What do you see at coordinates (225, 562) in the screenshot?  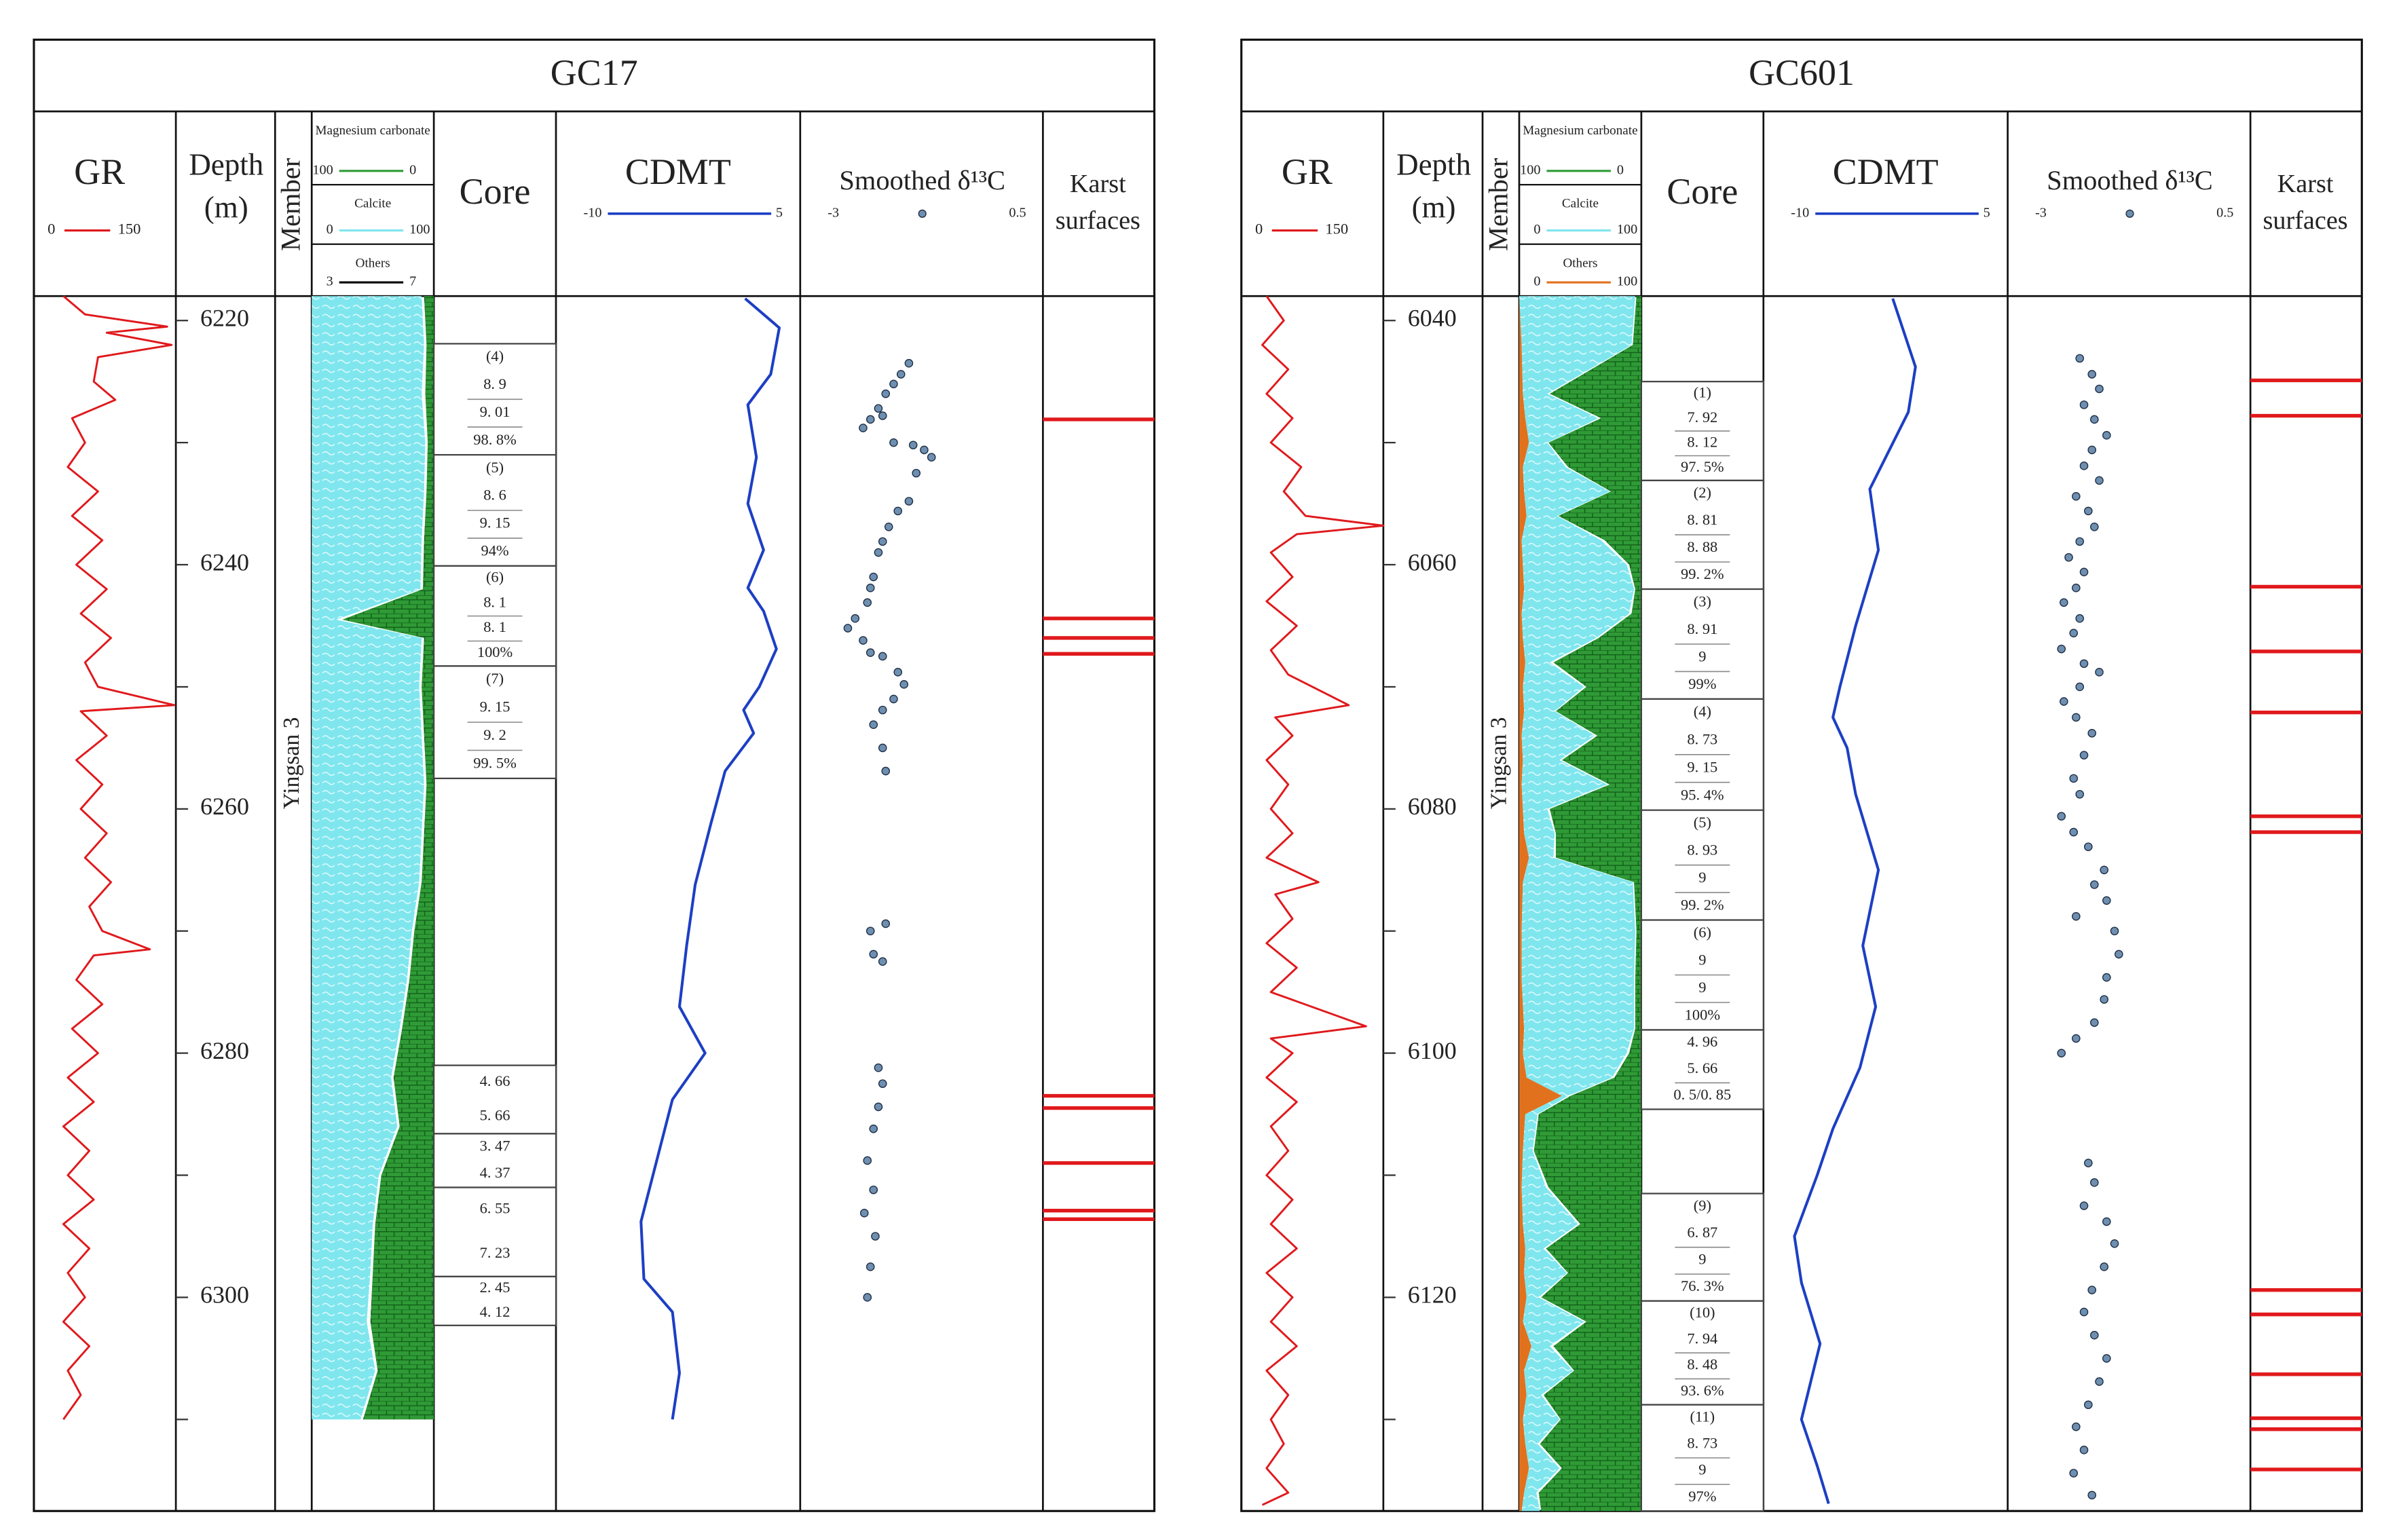 I see `depth-tick-label: 6240` at bounding box center [225, 562].